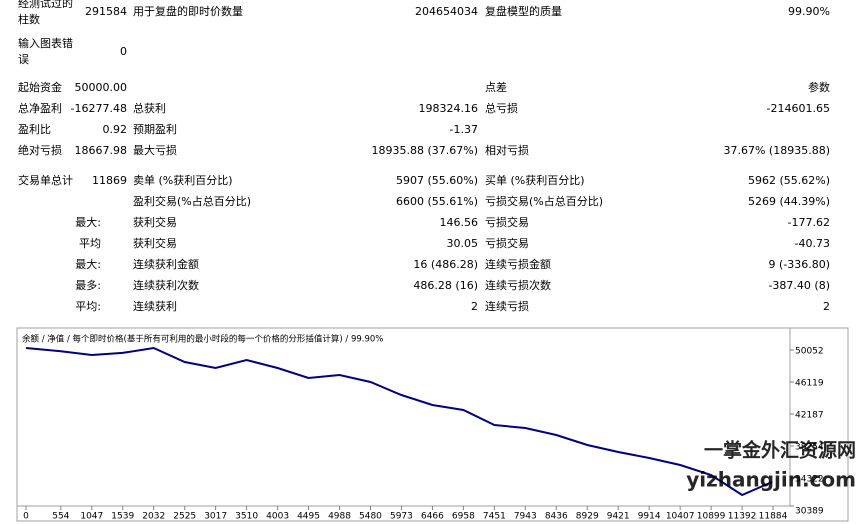 The width and height of the screenshot is (867, 524). What do you see at coordinates (518, 264) in the screenshot?
I see `report-cell: 连续亏损金额` at bounding box center [518, 264].